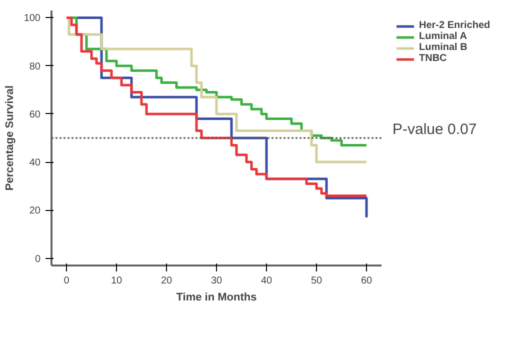  What do you see at coordinates (433, 58) in the screenshot?
I see `legend-label: TNBC` at bounding box center [433, 58].